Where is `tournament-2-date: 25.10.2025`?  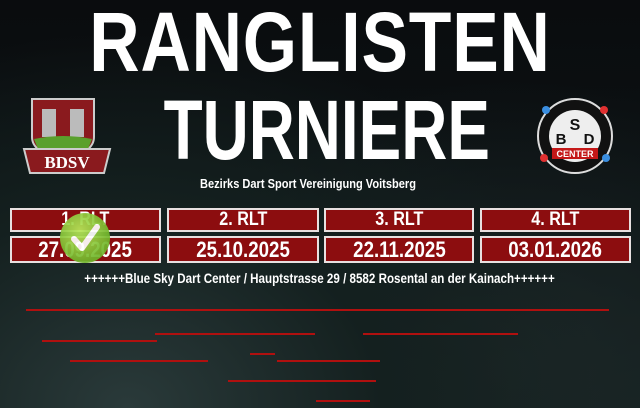 tournament-2-date: 25.10.2025 is located at coordinates (243, 249).